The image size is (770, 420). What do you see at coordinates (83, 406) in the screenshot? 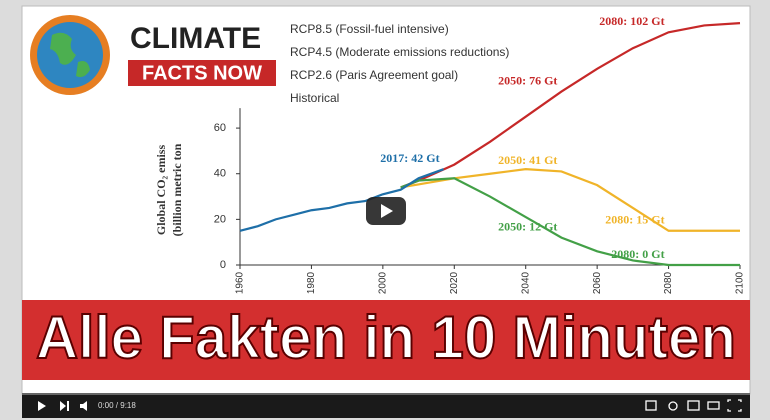
I see `volume-control` at bounding box center [83, 406].